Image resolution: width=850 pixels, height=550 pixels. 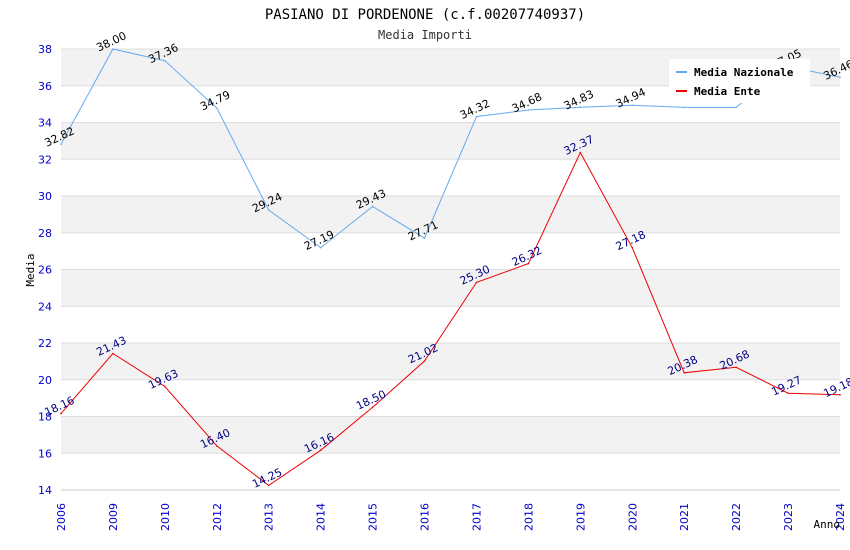 What do you see at coordinates (45, 86) in the screenshot?
I see `y-tick-label: 36` at bounding box center [45, 86].